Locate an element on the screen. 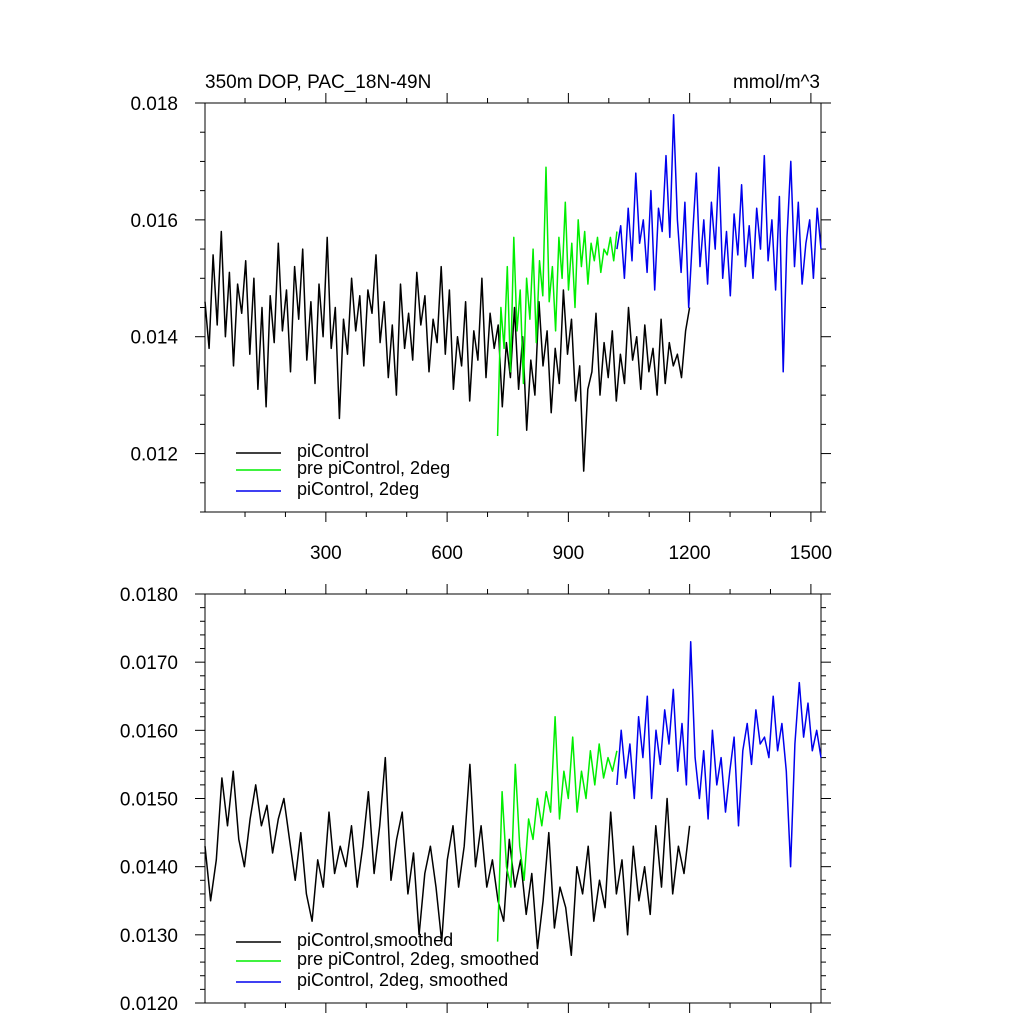 This screenshot has height=1029, width=1024. top-x-tick-label: 1200 is located at coordinates (689, 553).